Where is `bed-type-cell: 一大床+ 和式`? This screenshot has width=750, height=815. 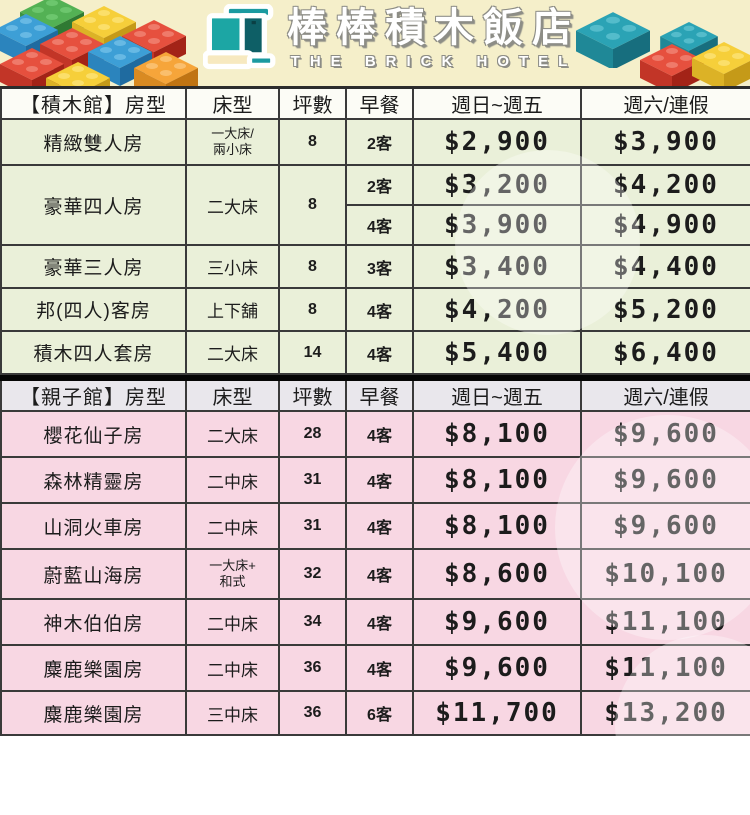 bed-type-cell: 一大床+ 和式 is located at coordinates (232, 574).